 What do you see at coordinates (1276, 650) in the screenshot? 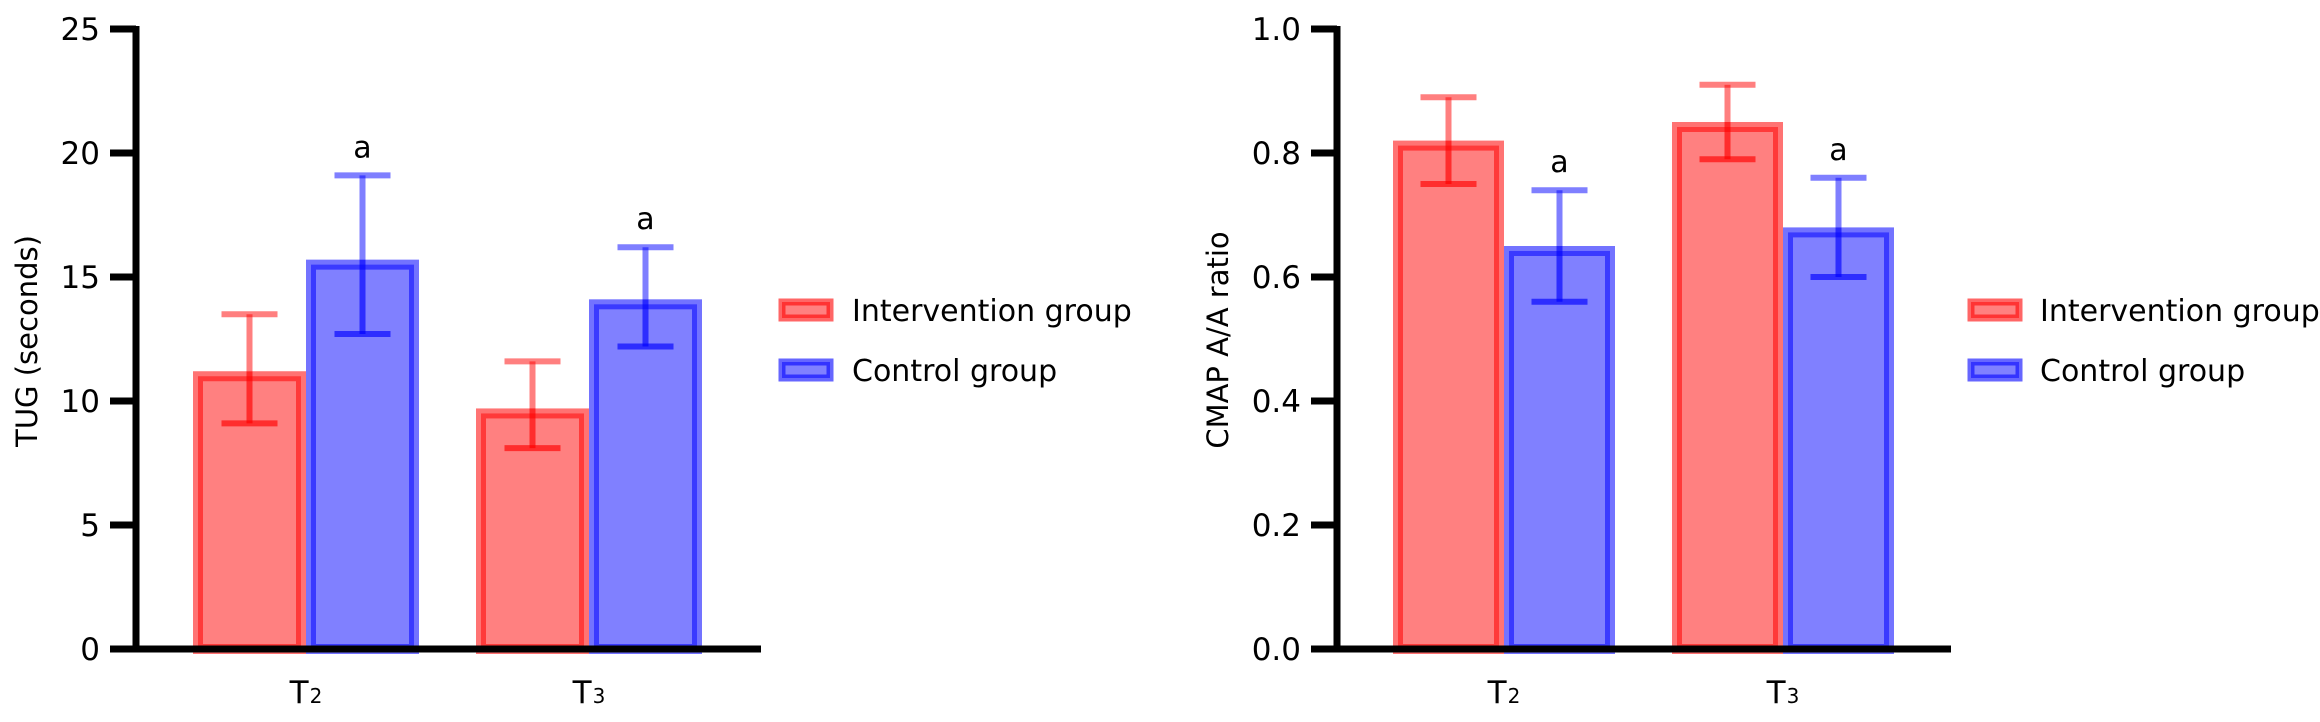
I see `y-tick-label: 0.0` at bounding box center [1276, 650].